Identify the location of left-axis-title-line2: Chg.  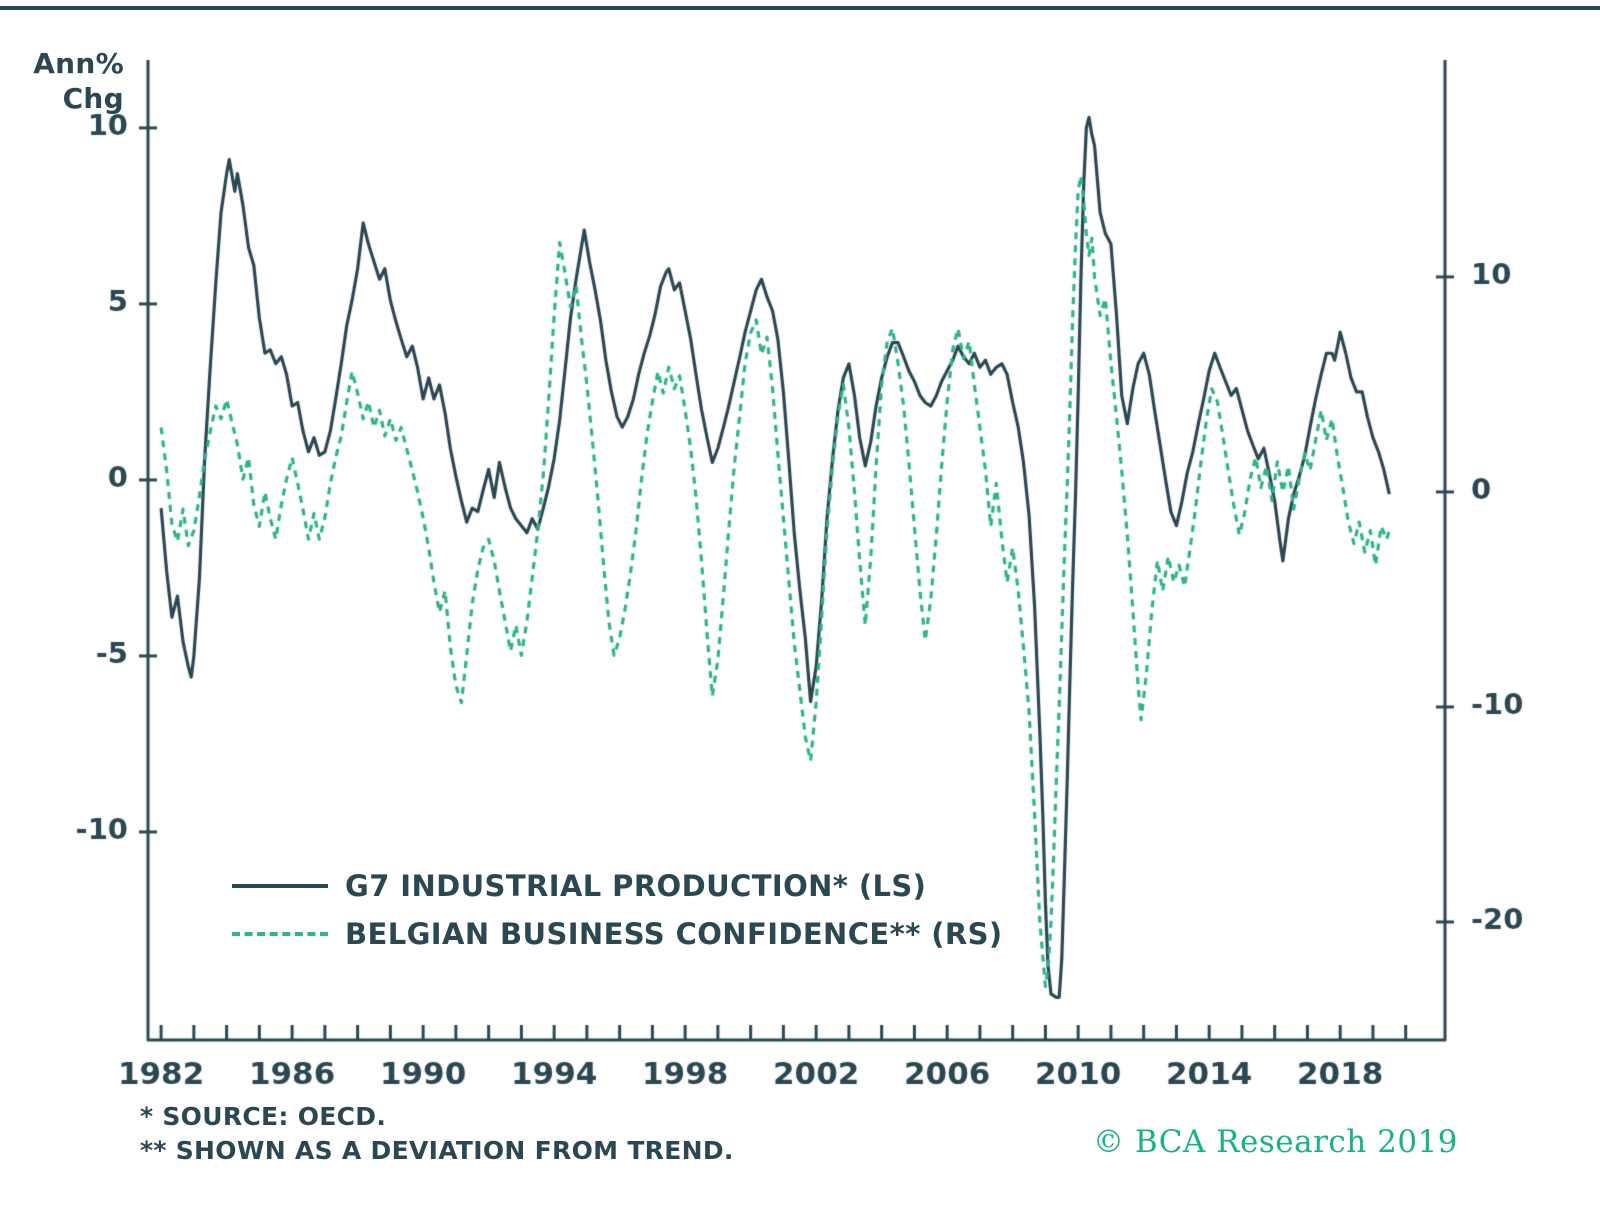
(93, 98).